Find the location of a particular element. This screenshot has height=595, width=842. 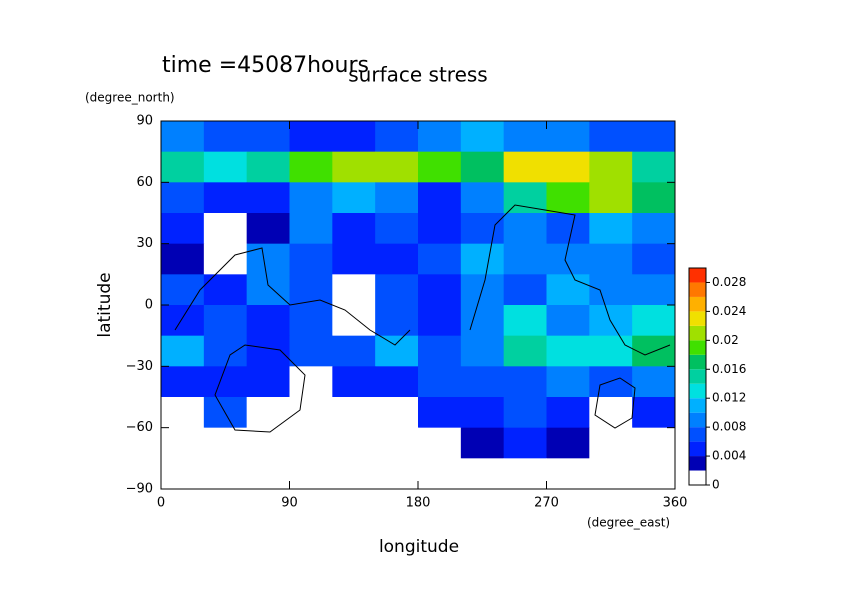

colorbar-label: 0.016 is located at coordinates (729, 369).